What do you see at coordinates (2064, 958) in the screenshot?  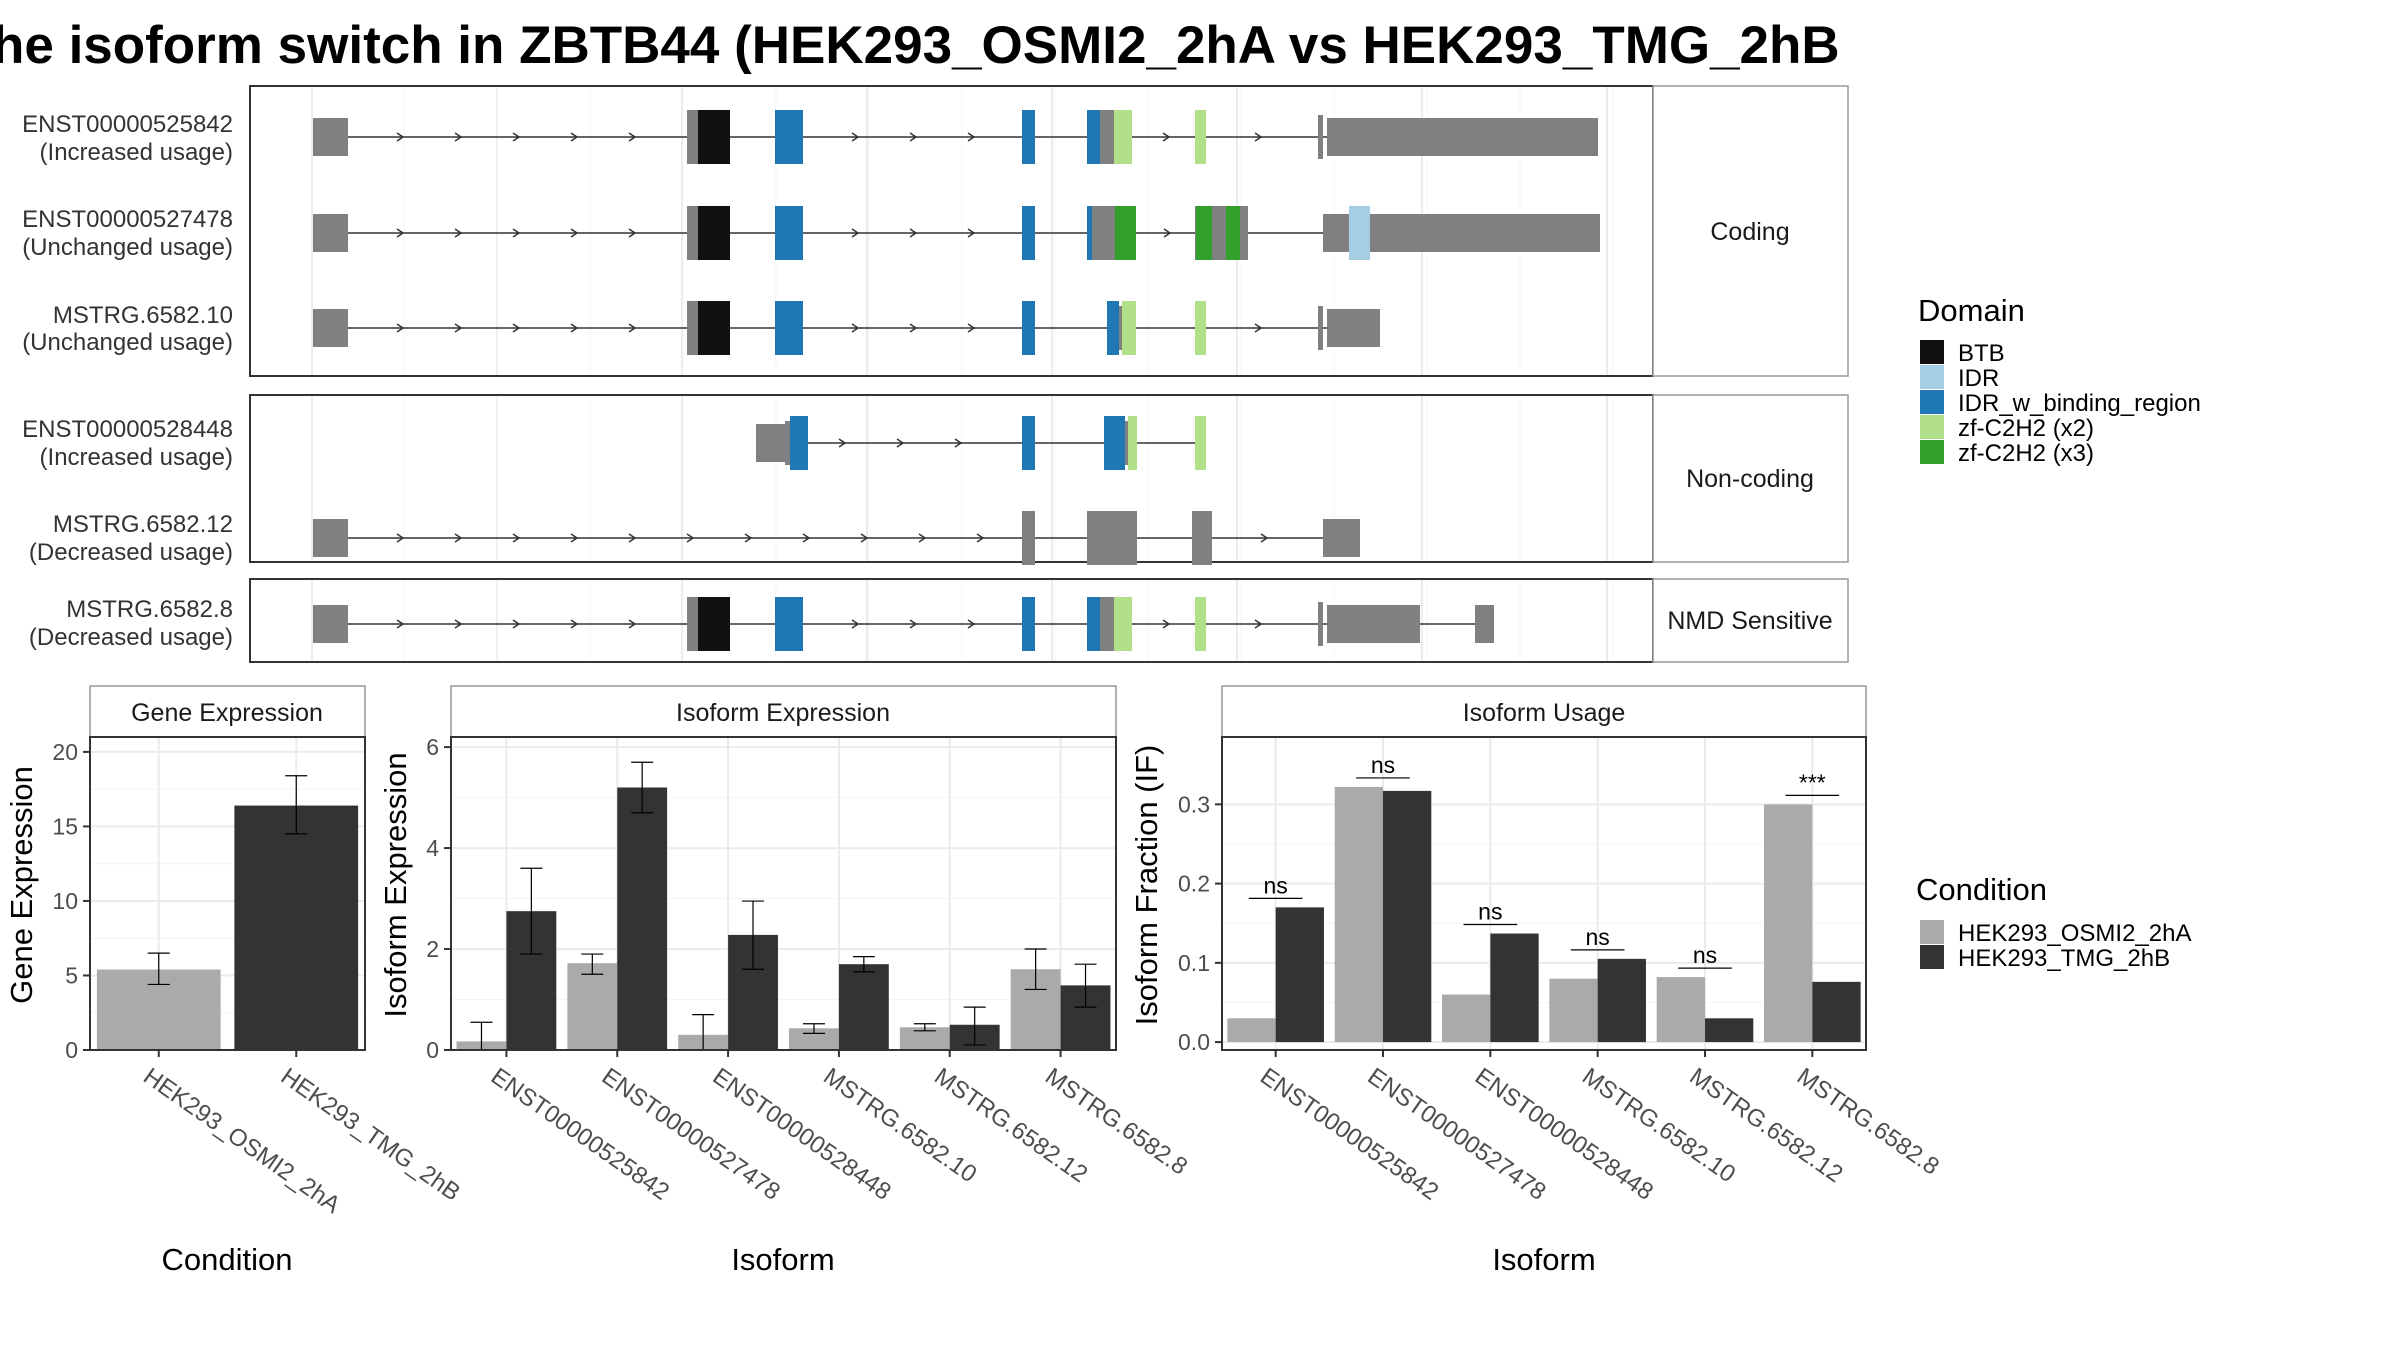 I see `legend-label-cond2: HEK293_TMG_2hB` at bounding box center [2064, 958].